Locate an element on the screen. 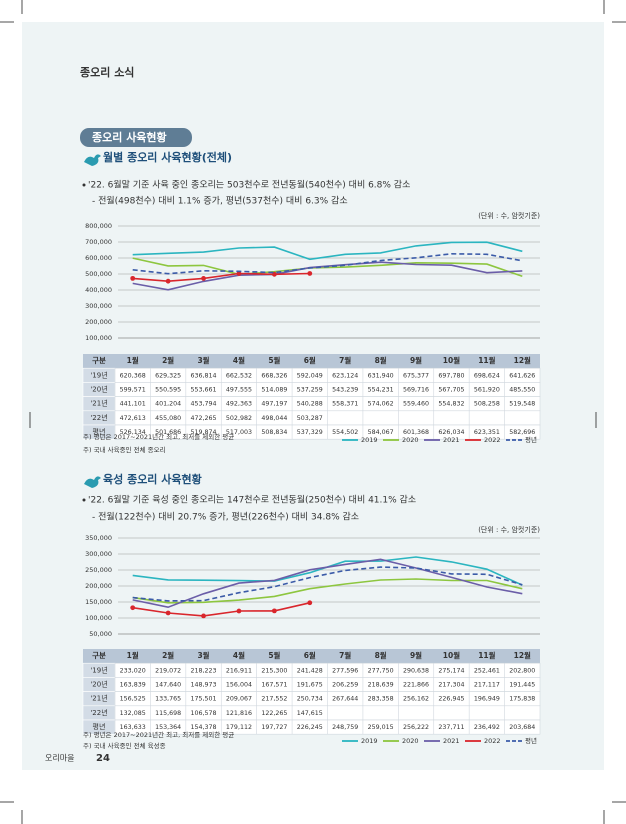 This screenshot has height=824, width=626. cell: 202,800 is located at coordinates (522, 670).